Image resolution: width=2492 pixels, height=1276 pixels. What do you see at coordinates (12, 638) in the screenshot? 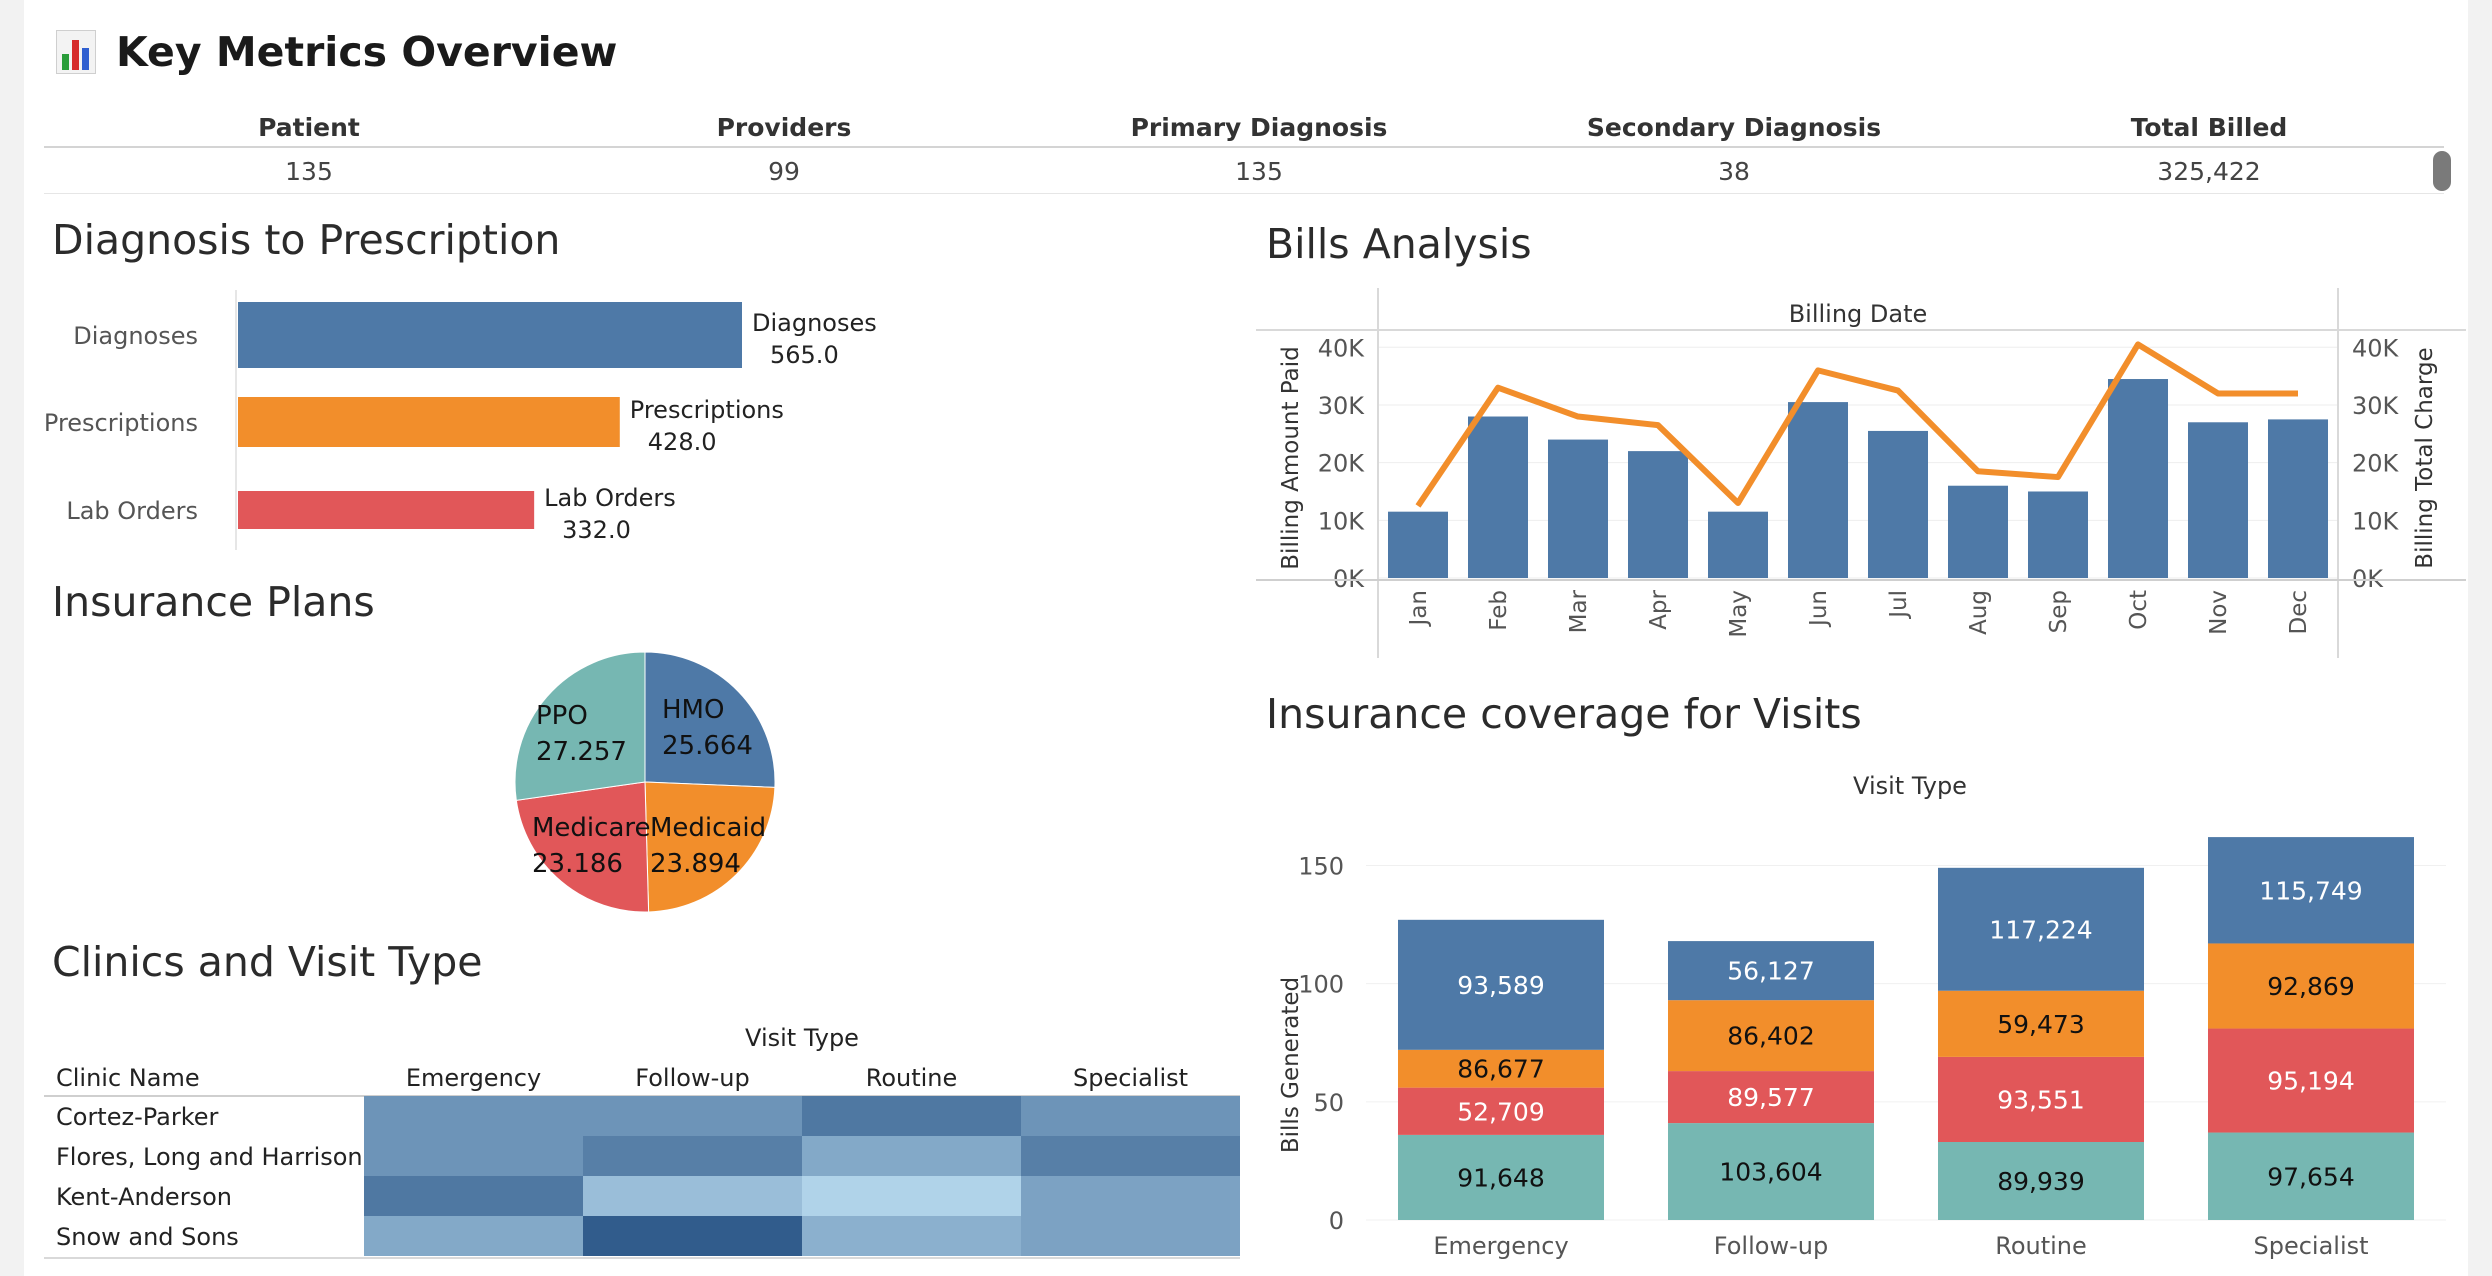
I see `page-margin-left` at bounding box center [12, 638].